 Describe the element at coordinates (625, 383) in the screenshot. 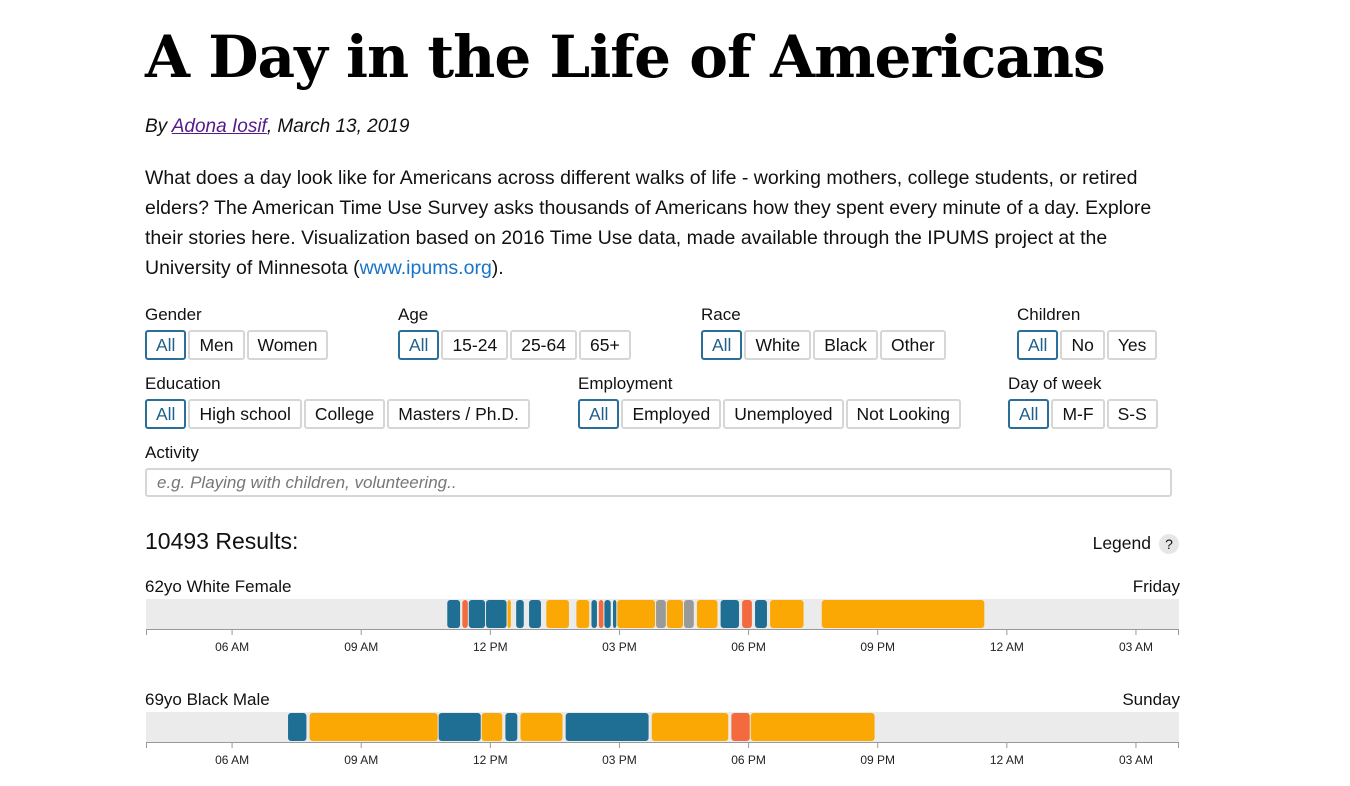

I see `filter-label: Employment` at that location.